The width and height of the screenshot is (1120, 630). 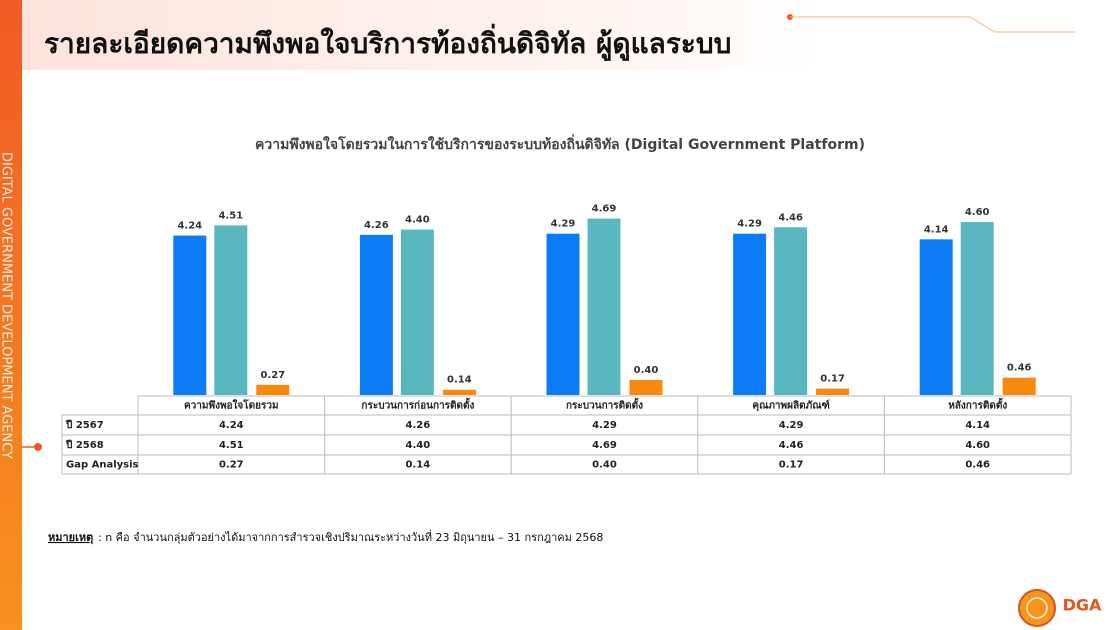 I want to click on value-label: 4.46, so click(x=790, y=217).